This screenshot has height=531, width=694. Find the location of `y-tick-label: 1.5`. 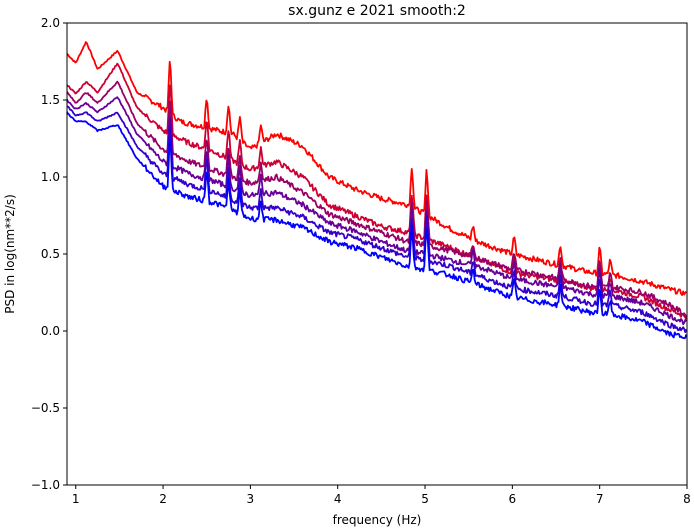

y-tick-label: 1.5 is located at coordinates (50, 100).